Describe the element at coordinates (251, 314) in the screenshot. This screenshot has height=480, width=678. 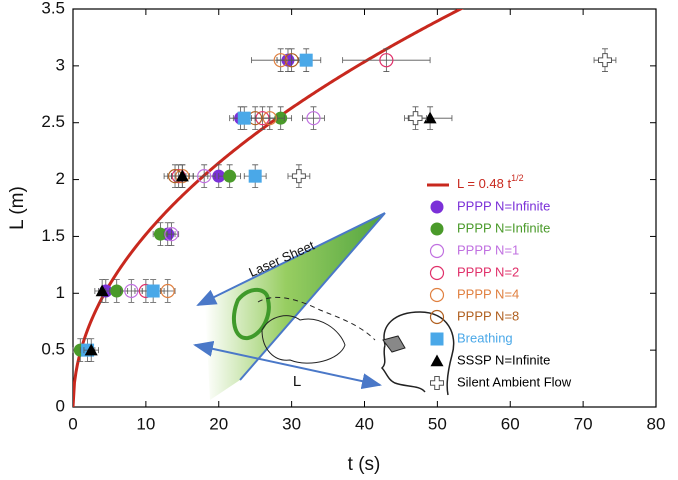
I see `puff-outline` at that location.